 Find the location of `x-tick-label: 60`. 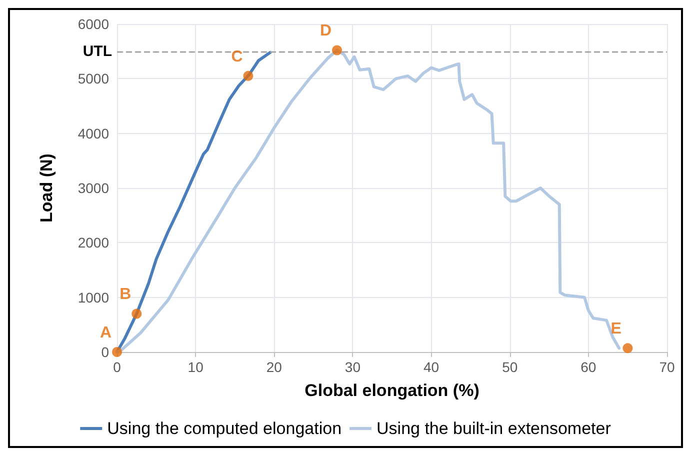

x-tick-label: 60 is located at coordinates (588, 367).